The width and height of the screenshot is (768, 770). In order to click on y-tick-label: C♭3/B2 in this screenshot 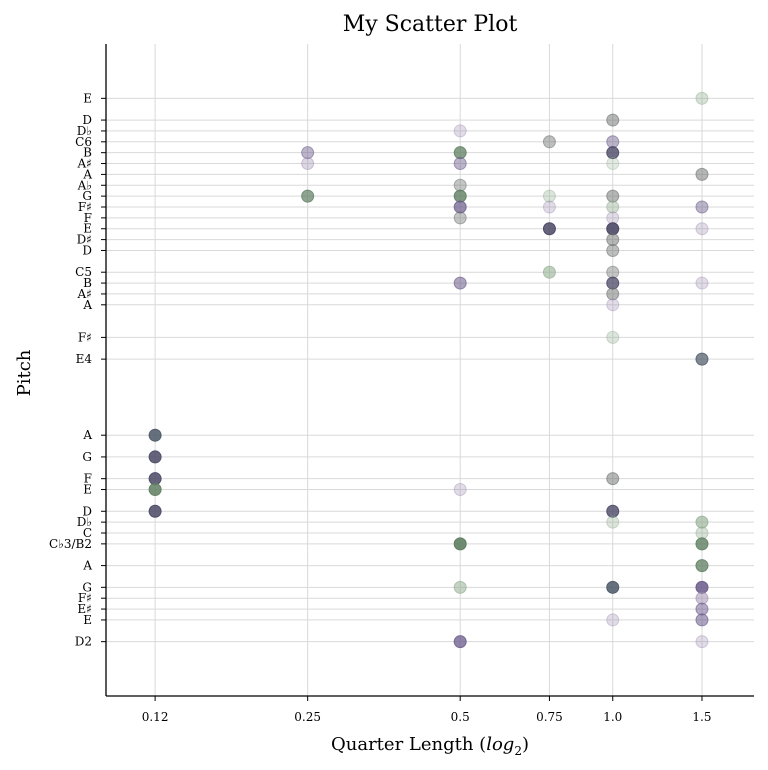, I will do `click(70, 544)`.